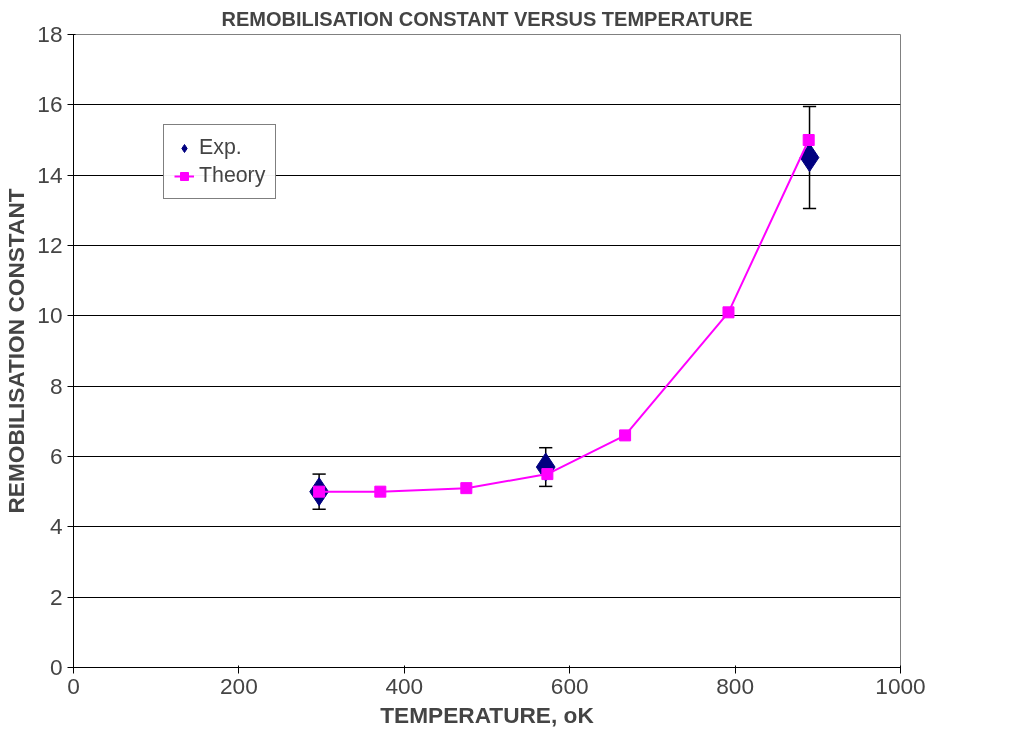 The height and width of the screenshot is (740, 1033). Describe the element at coordinates (56, 456) in the screenshot. I see `y-tick-label: 6` at that location.